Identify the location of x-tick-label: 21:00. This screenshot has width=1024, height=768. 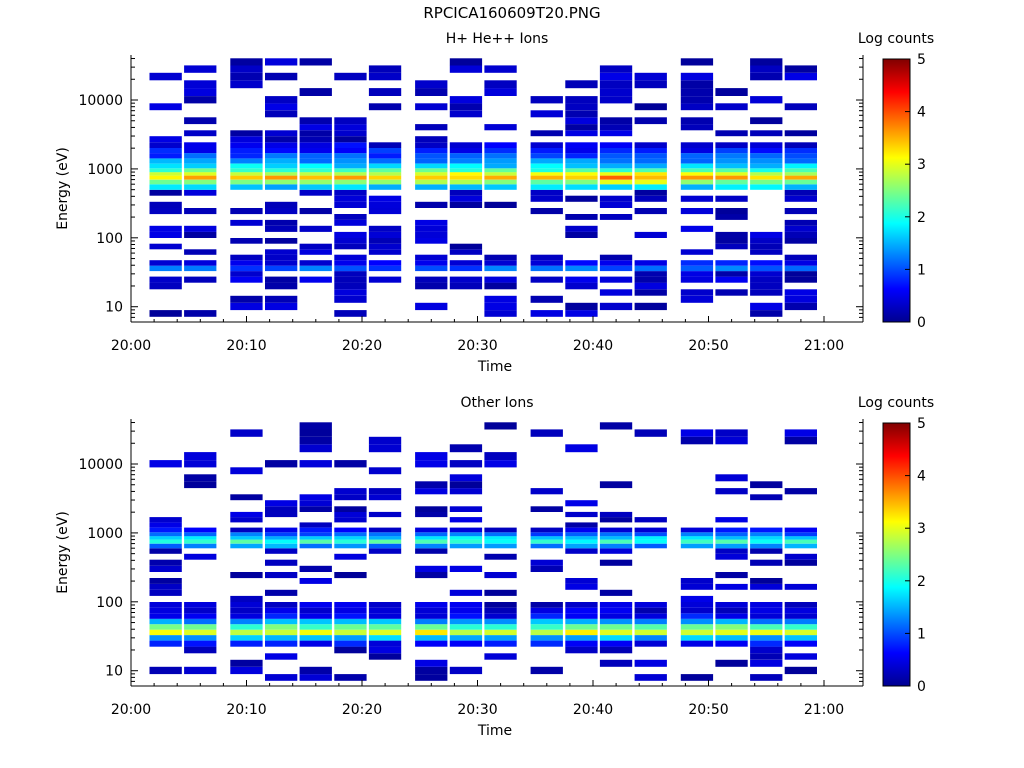
(824, 710).